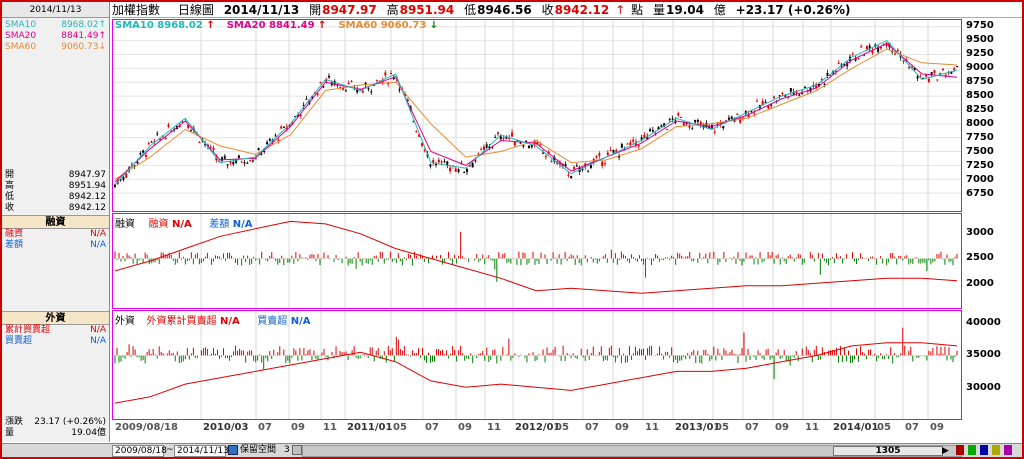 The height and width of the screenshot is (459, 1024). I want to click on export-icon, so click(1008, 450).